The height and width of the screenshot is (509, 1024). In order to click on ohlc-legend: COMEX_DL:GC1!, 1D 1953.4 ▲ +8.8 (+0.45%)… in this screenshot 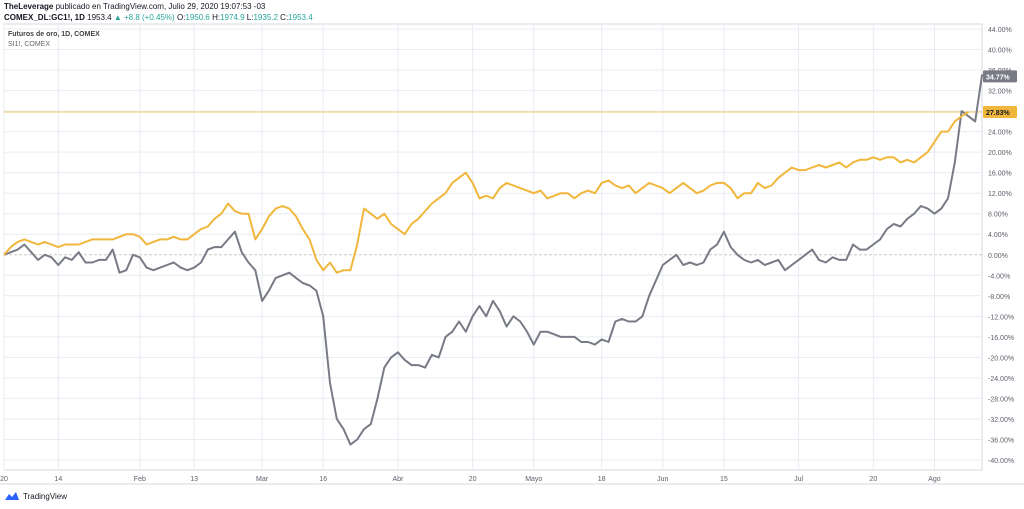, I will do `click(158, 17)`.